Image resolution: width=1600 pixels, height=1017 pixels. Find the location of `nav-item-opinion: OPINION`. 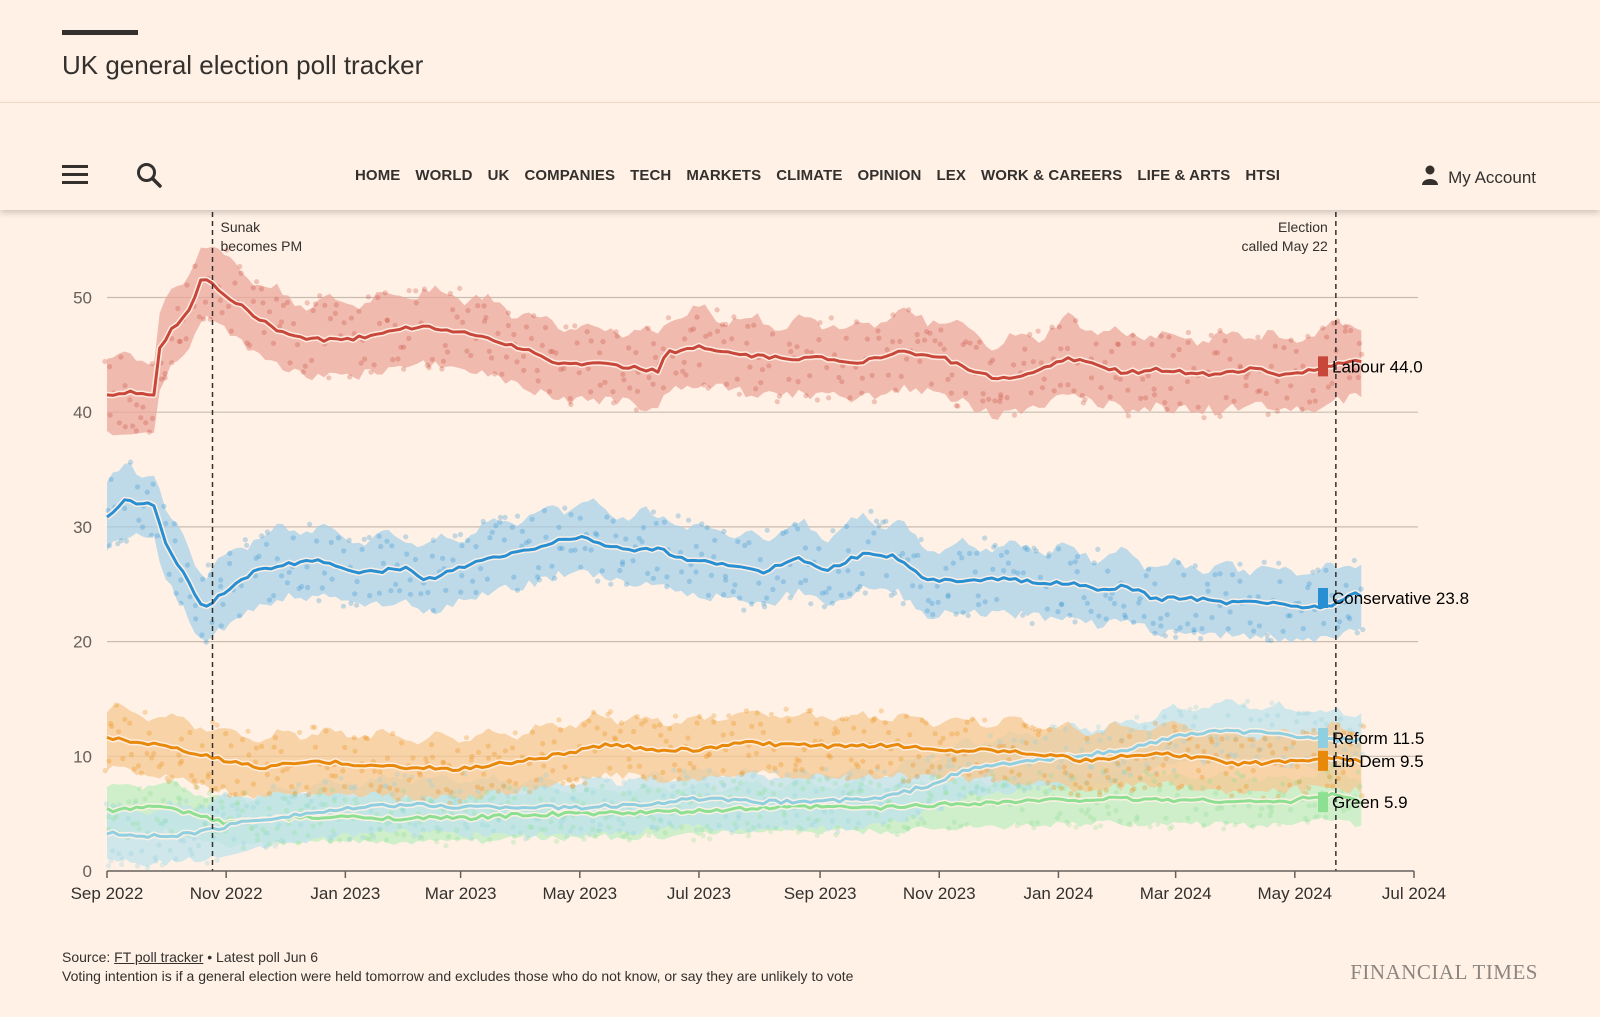

nav-item-opinion: OPINION is located at coordinates (889, 175).